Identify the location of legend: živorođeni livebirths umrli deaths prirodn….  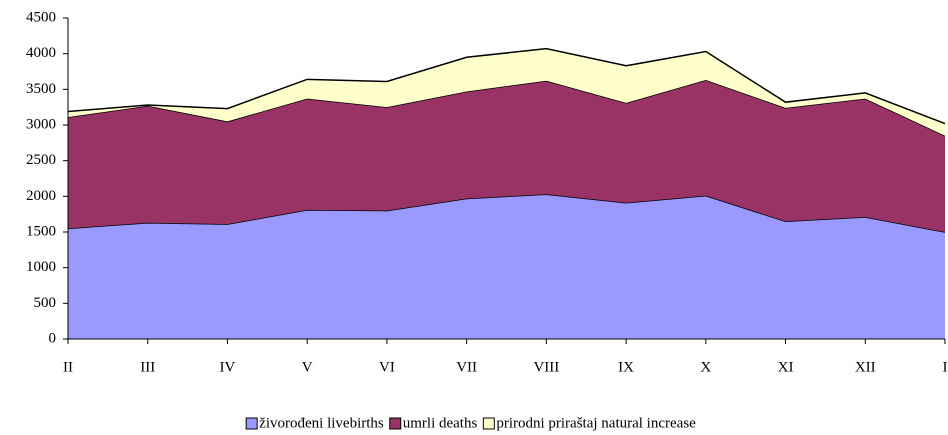
(470, 423).